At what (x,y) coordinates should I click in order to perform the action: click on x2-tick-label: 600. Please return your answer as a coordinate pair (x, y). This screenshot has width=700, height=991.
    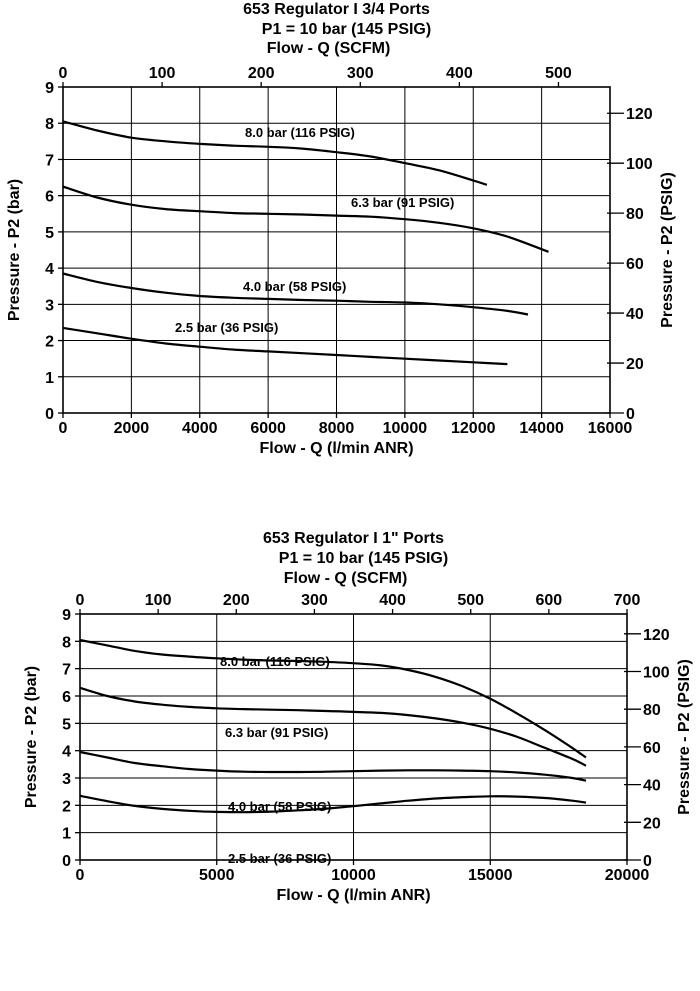
    Looking at the image, I should click on (549, 600).